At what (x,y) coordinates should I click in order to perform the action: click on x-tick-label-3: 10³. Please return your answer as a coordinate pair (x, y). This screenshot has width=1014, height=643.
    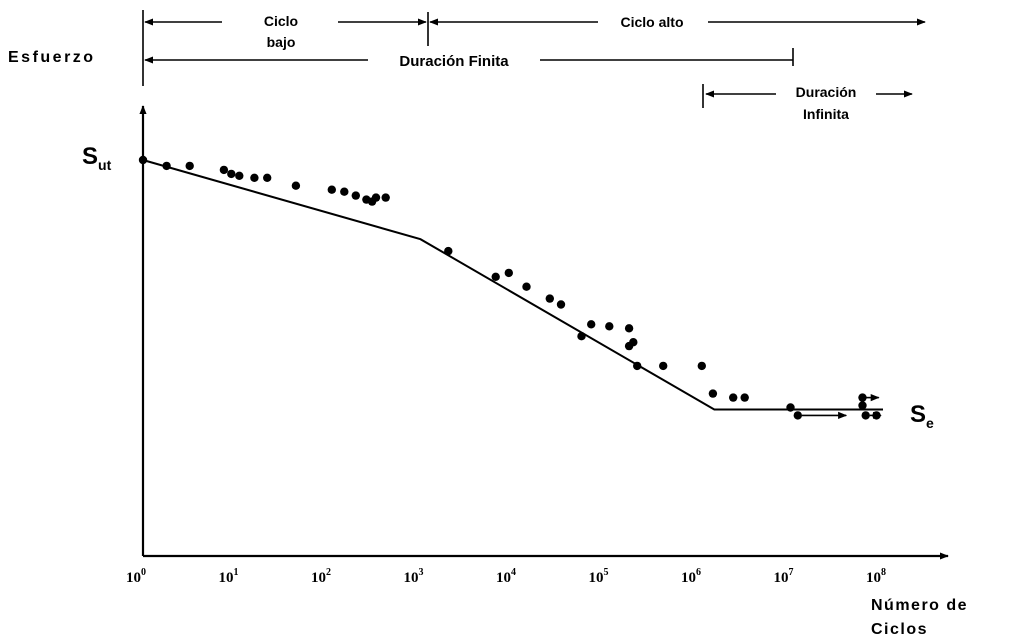
    Looking at the image, I should click on (414, 576).